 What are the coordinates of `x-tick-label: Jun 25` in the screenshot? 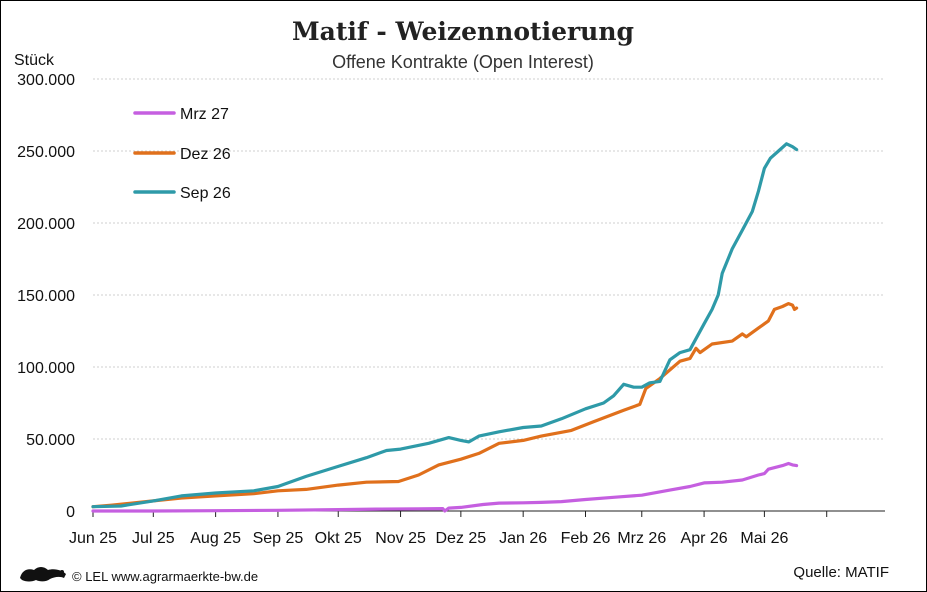 It's located at (93, 538).